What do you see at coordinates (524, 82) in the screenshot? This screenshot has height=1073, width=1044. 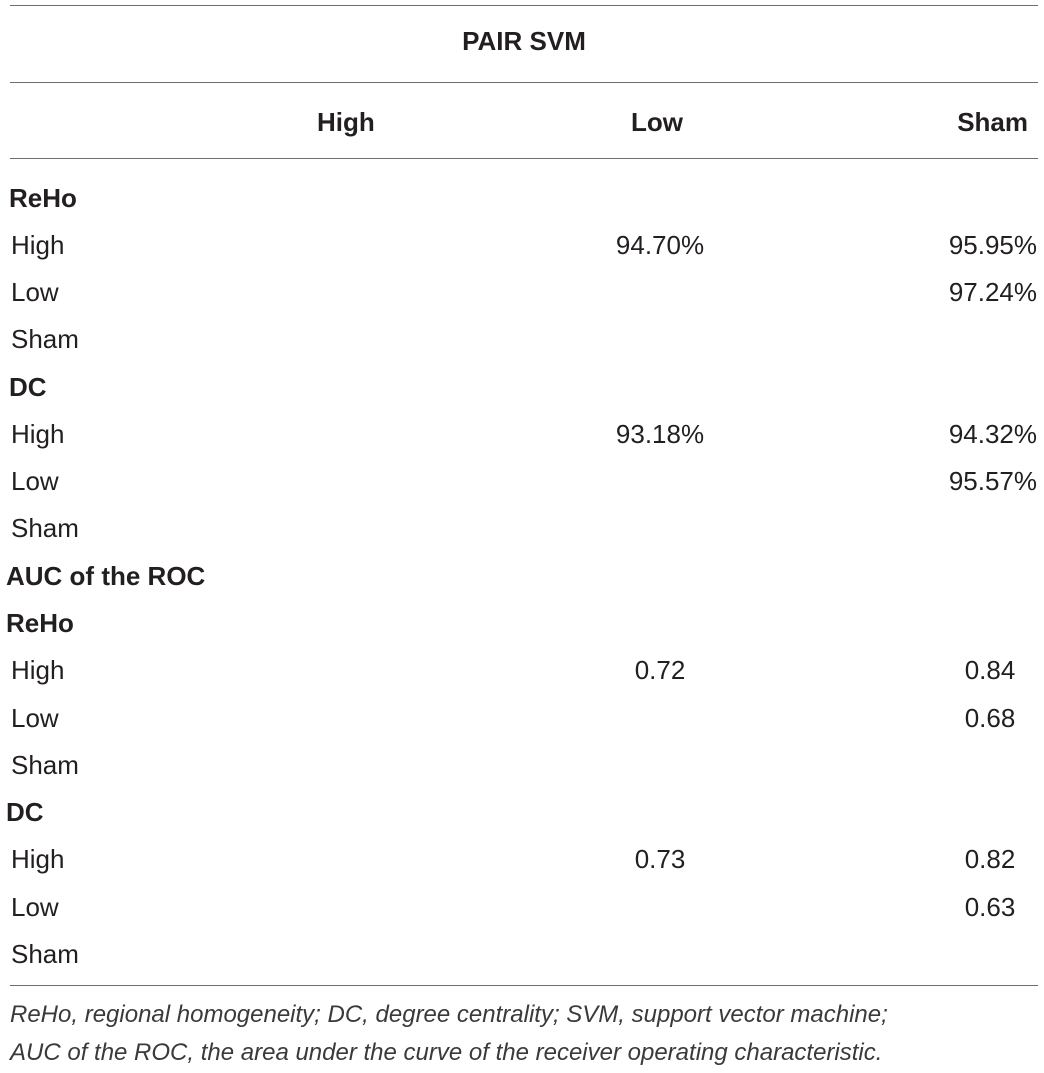 I see `table-title-rule` at bounding box center [524, 82].